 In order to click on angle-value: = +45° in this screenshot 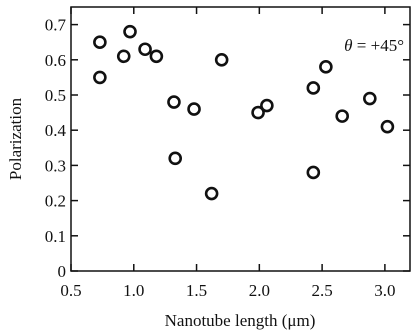, I will do `click(378, 45)`.